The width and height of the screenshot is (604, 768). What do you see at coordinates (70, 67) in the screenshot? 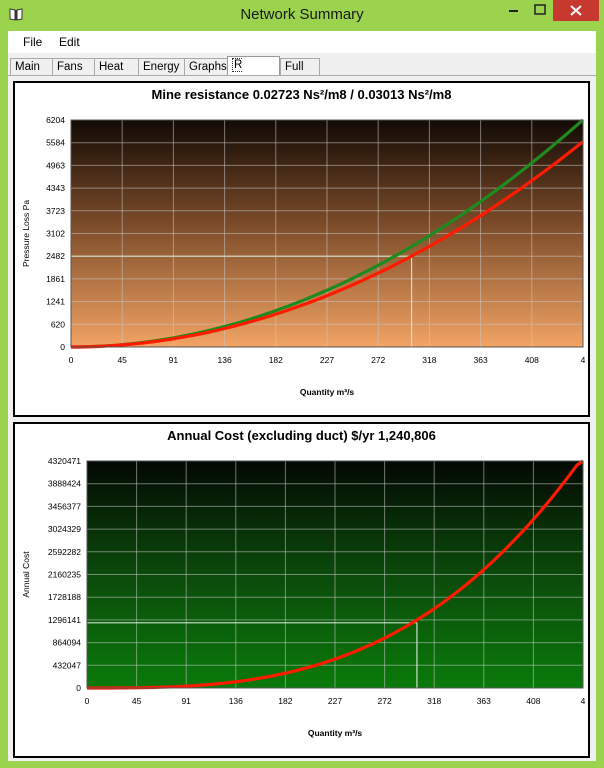
I see `tab-label: Fans` at bounding box center [70, 67].